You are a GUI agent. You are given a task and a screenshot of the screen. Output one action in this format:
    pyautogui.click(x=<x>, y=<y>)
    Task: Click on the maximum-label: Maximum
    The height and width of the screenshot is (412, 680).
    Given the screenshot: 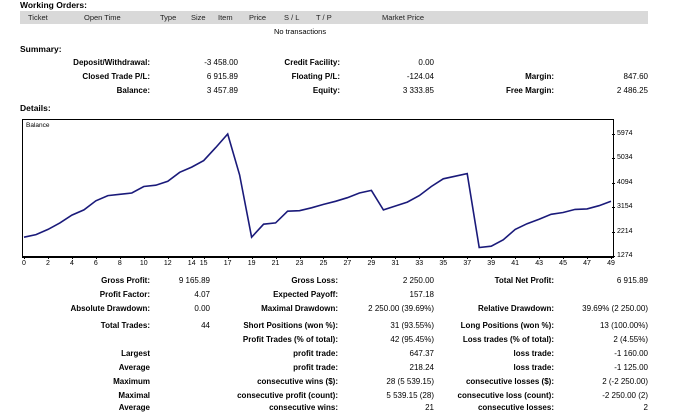 What is the action you would take?
    pyautogui.click(x=131, y=381)
    